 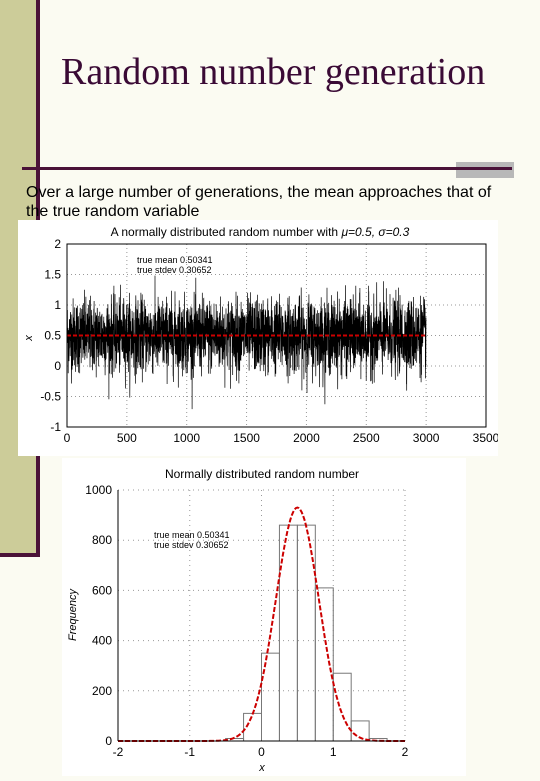 I want to click on annotation-true-stdev: true stdev 0.30652, so click(x=174, y=270).